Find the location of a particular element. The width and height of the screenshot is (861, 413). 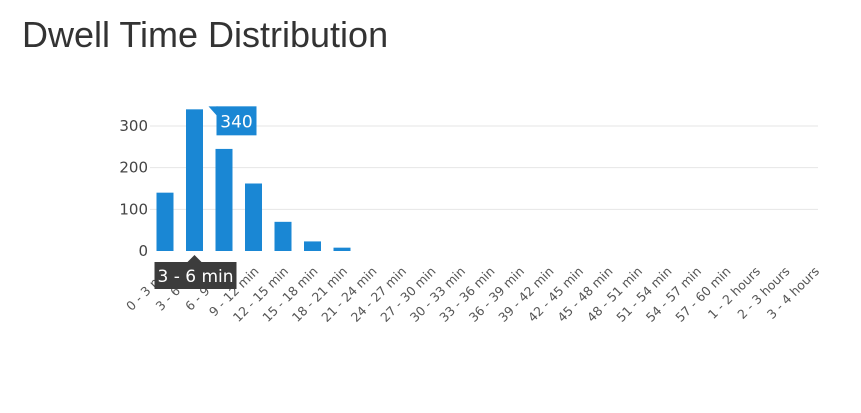

y-axis-ticks: 0 100 200 300 is located at coordinates (133, 188).